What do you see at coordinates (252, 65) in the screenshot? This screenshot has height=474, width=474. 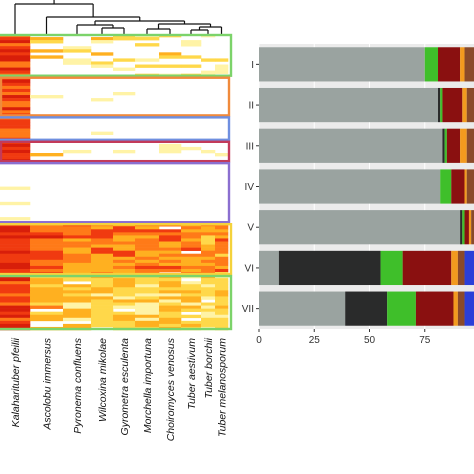 I see `y-tick-label: I` at bounding box center [252, 65].